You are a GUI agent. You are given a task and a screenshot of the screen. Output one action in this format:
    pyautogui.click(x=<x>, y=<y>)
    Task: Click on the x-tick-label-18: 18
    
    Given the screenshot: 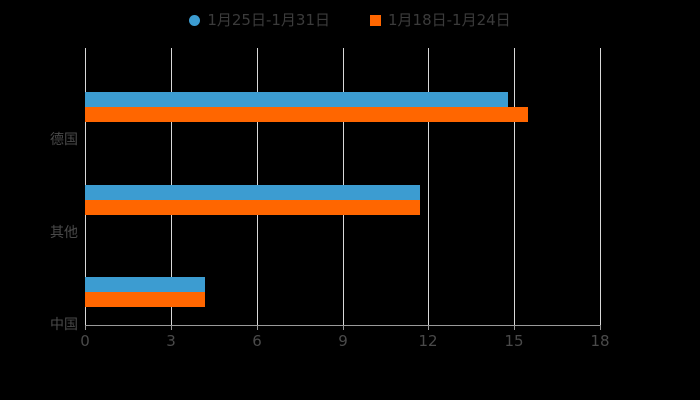 What is the action you would take?
    pyautogui.click(x=600, y=341)
    